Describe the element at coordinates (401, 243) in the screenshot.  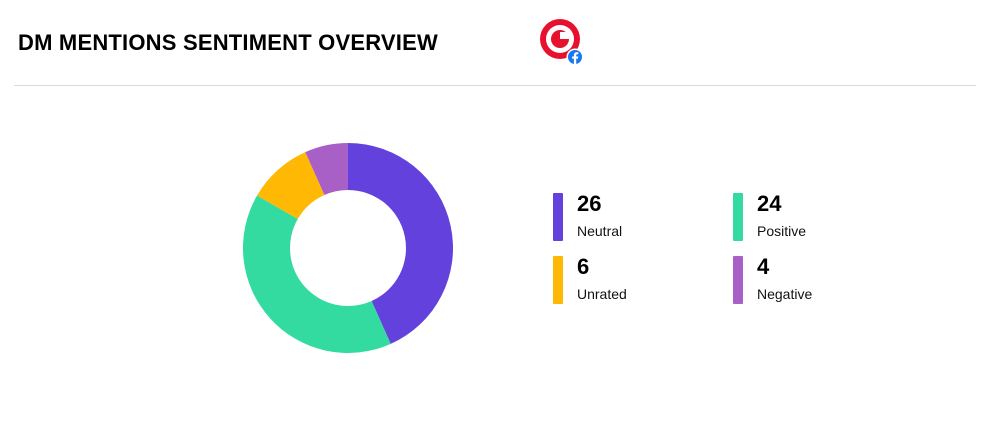
I see `donut-slice-neutral` at that location.